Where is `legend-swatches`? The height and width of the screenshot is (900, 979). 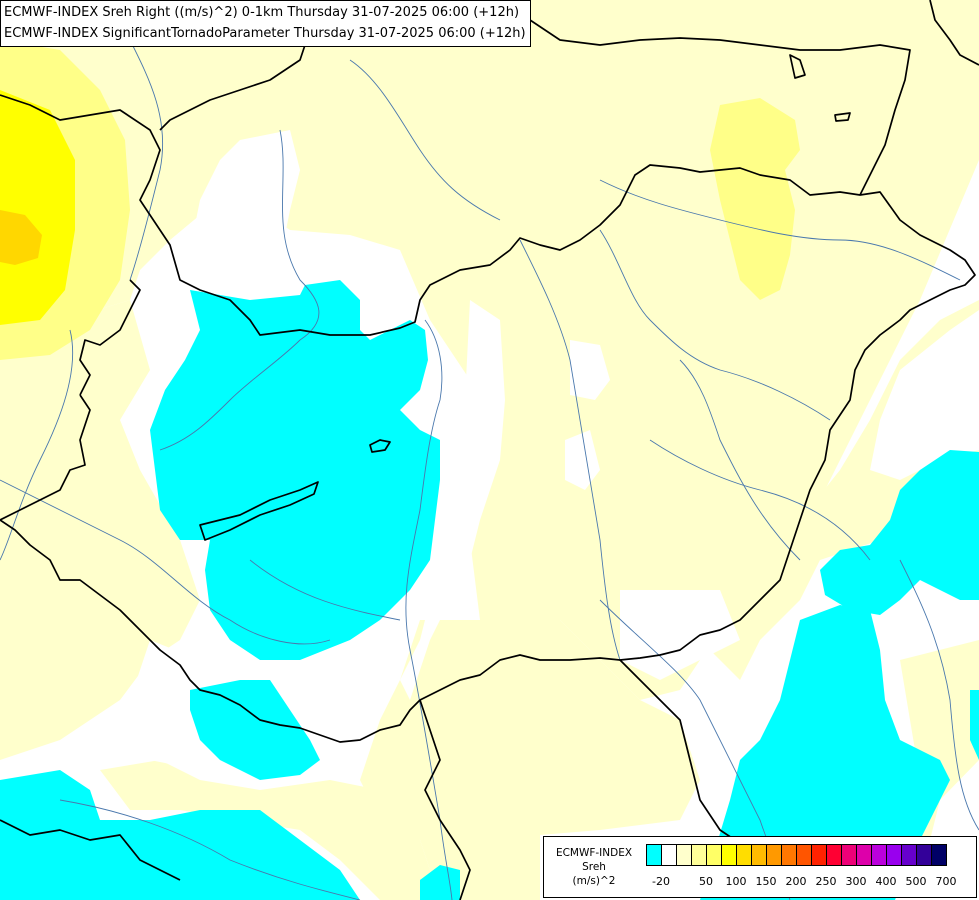
legend-swatches is located at coordinates (796, 855).